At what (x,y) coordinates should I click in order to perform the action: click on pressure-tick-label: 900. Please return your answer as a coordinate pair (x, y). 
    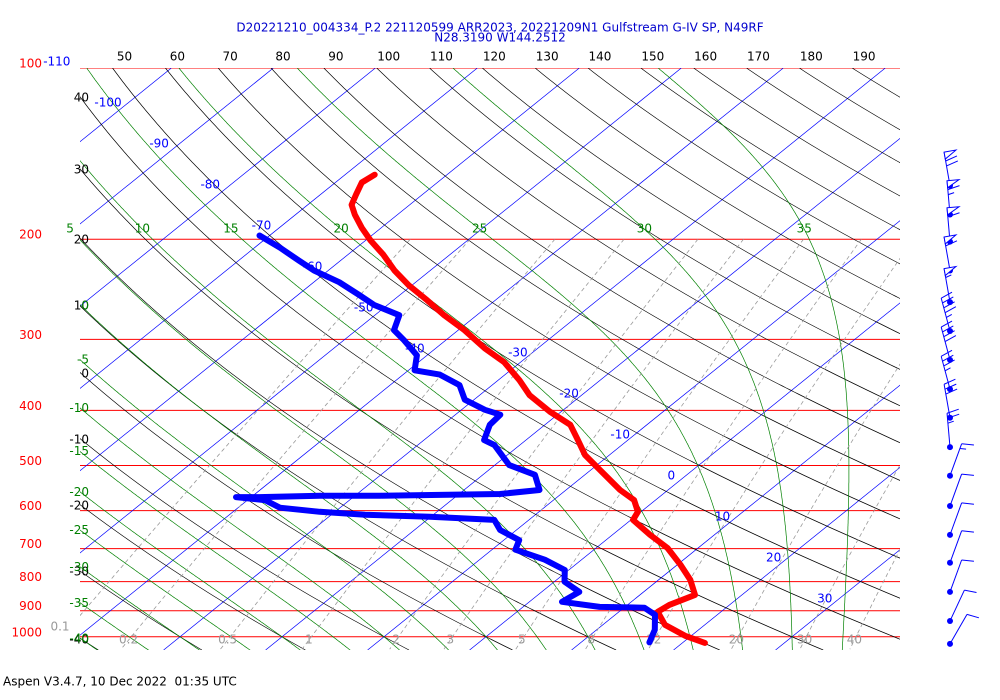
    Looking at the image, I should click on (30, 606).